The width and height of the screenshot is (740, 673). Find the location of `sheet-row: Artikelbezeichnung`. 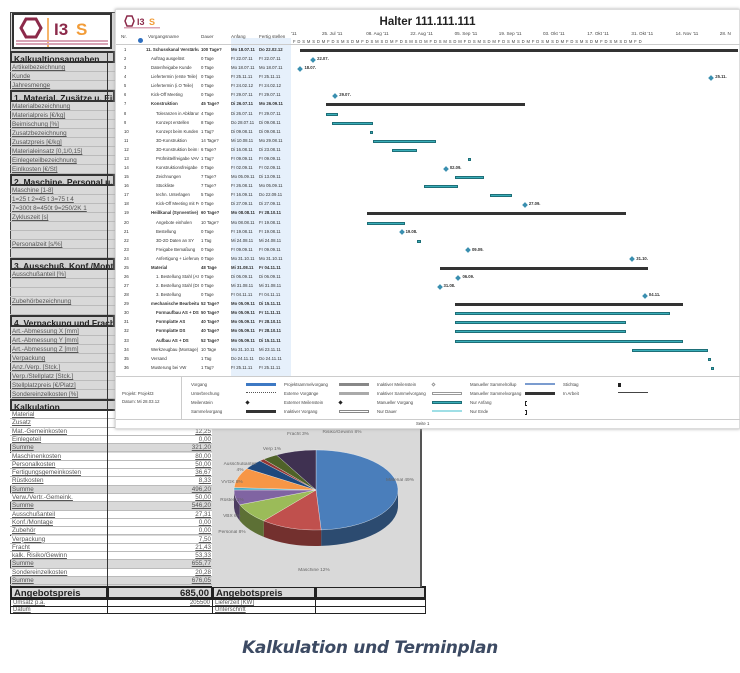

sheet-row: Artikelbezeichnung is located at coordinates (62, 67).